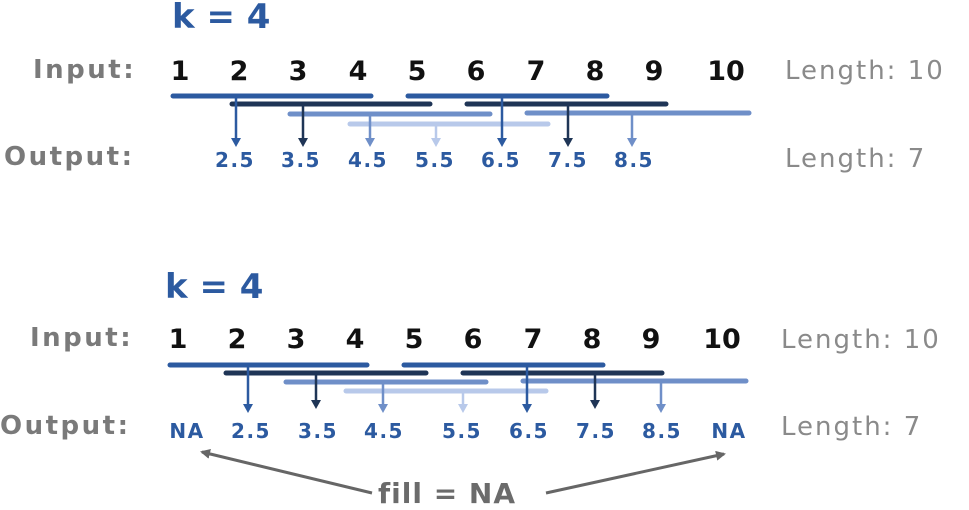 The image size is (969, 510). What do you see at coordinates (65, 426) in the screenshot?
I see `output-label-bottom: Output:` at bounding box center [65, 426].